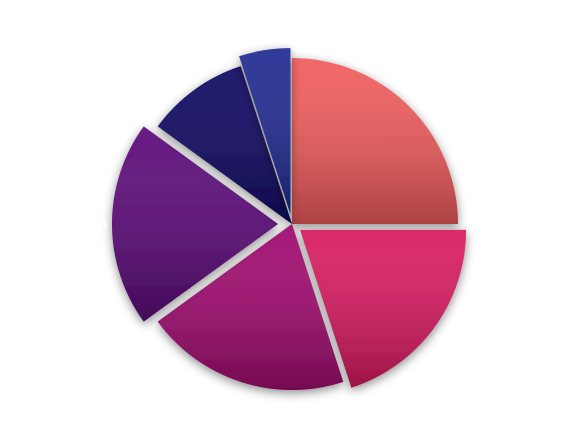  What do you see at coordinates (181, 71) in the screenshot?
I see `data-label: 10 %` at bounding box center [181, 71].